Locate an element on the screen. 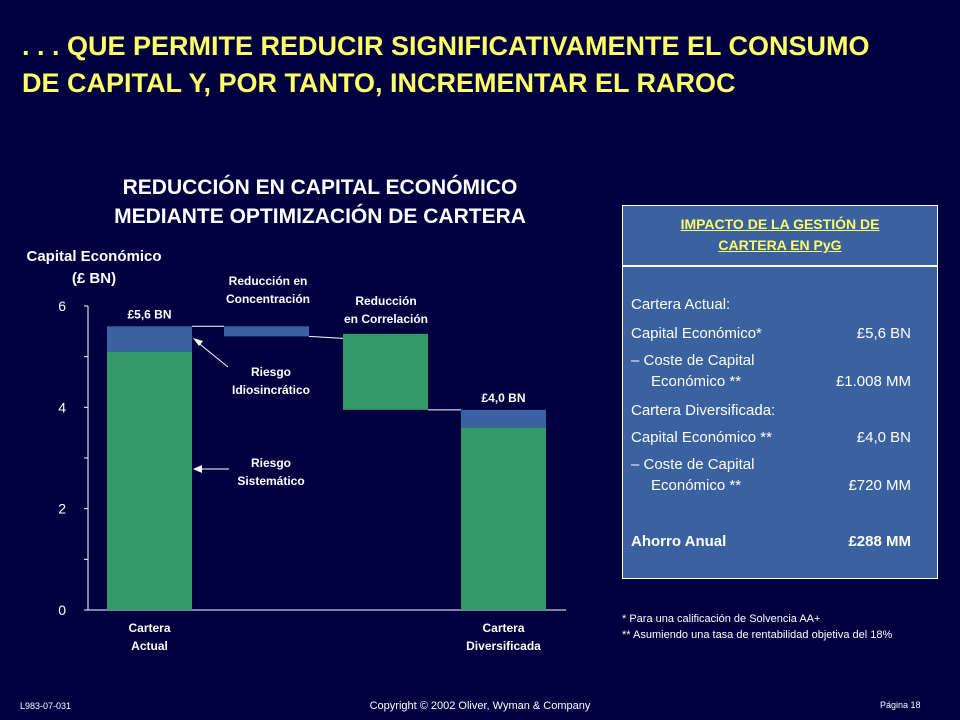  bar-value-label: £4,0 BN is located at coordinates (503, 398).